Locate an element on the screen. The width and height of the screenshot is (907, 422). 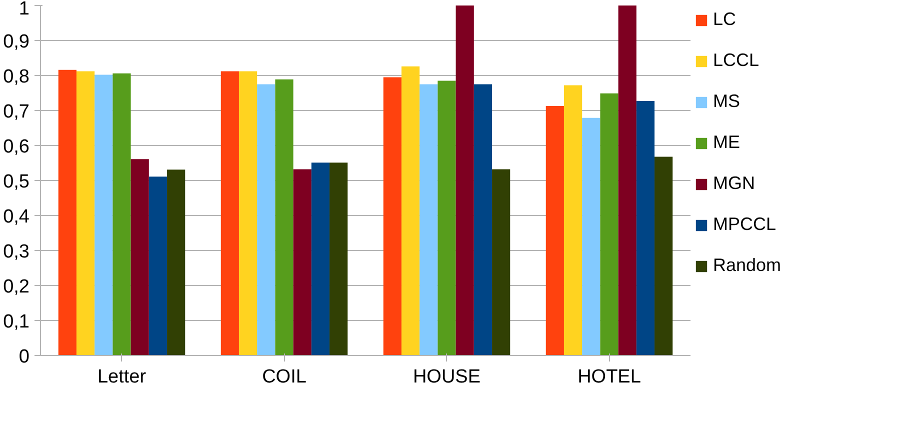
legend-label: MPCCL is located at coordinates (744, 224).